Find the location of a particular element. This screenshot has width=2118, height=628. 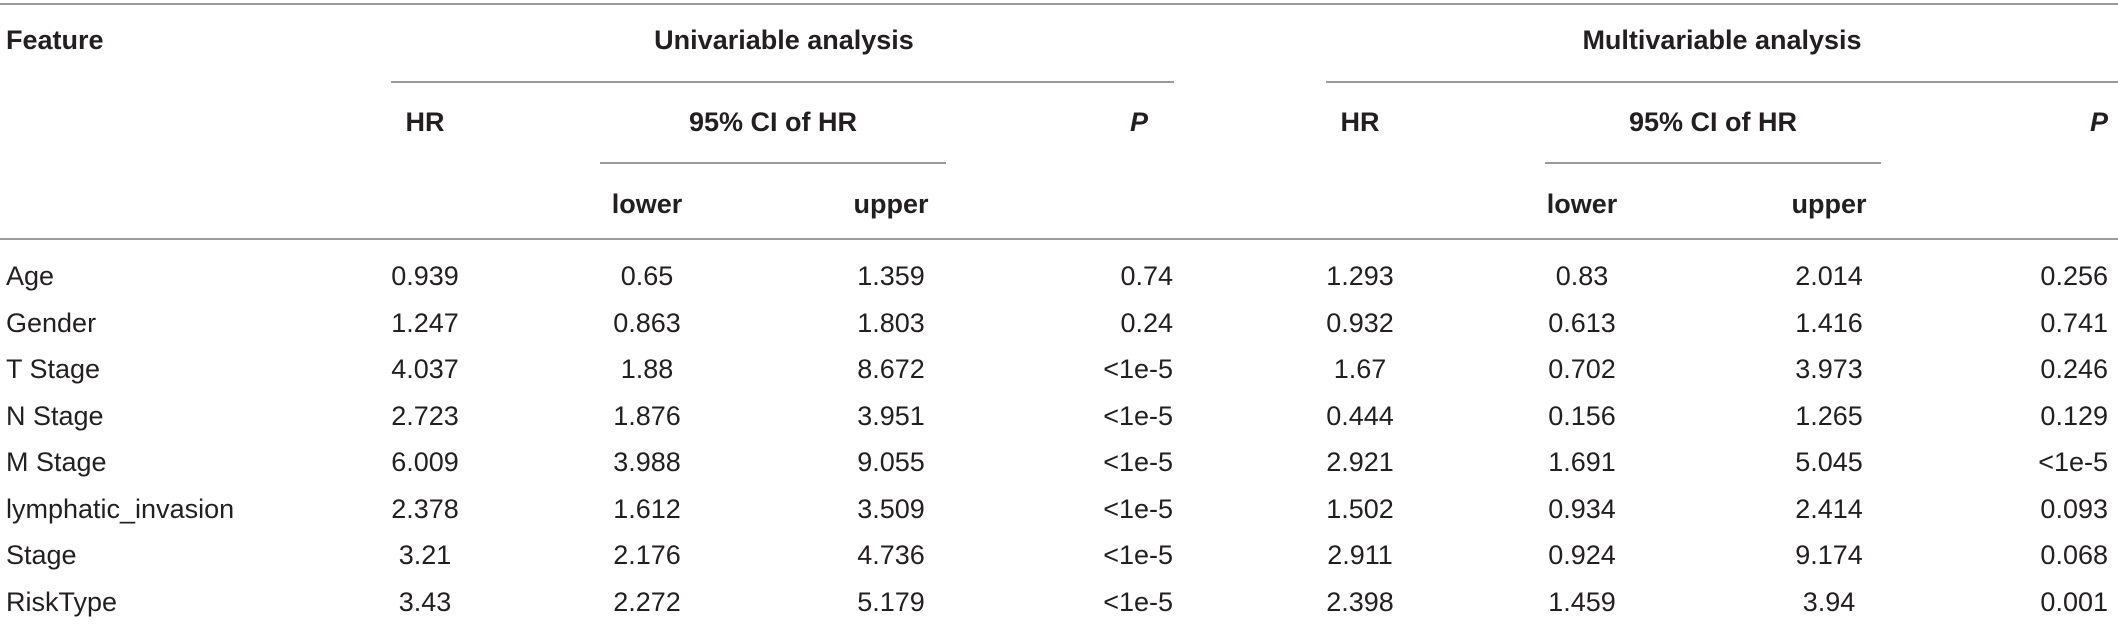

cell-u-upper: 1.803 is located at coordinates (891, 322).